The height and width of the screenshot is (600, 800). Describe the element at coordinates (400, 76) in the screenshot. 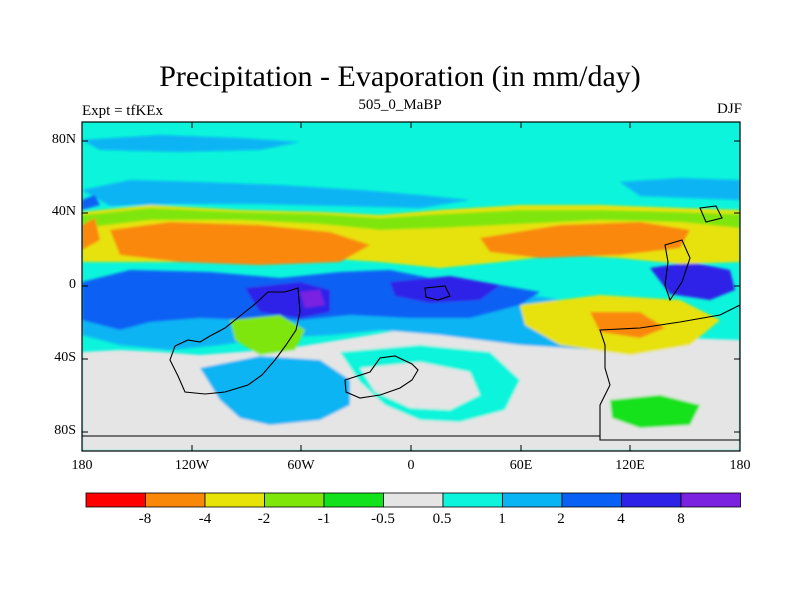

I see `plot-title: Precipitation - Evaporation (in mm/day)` at that location.